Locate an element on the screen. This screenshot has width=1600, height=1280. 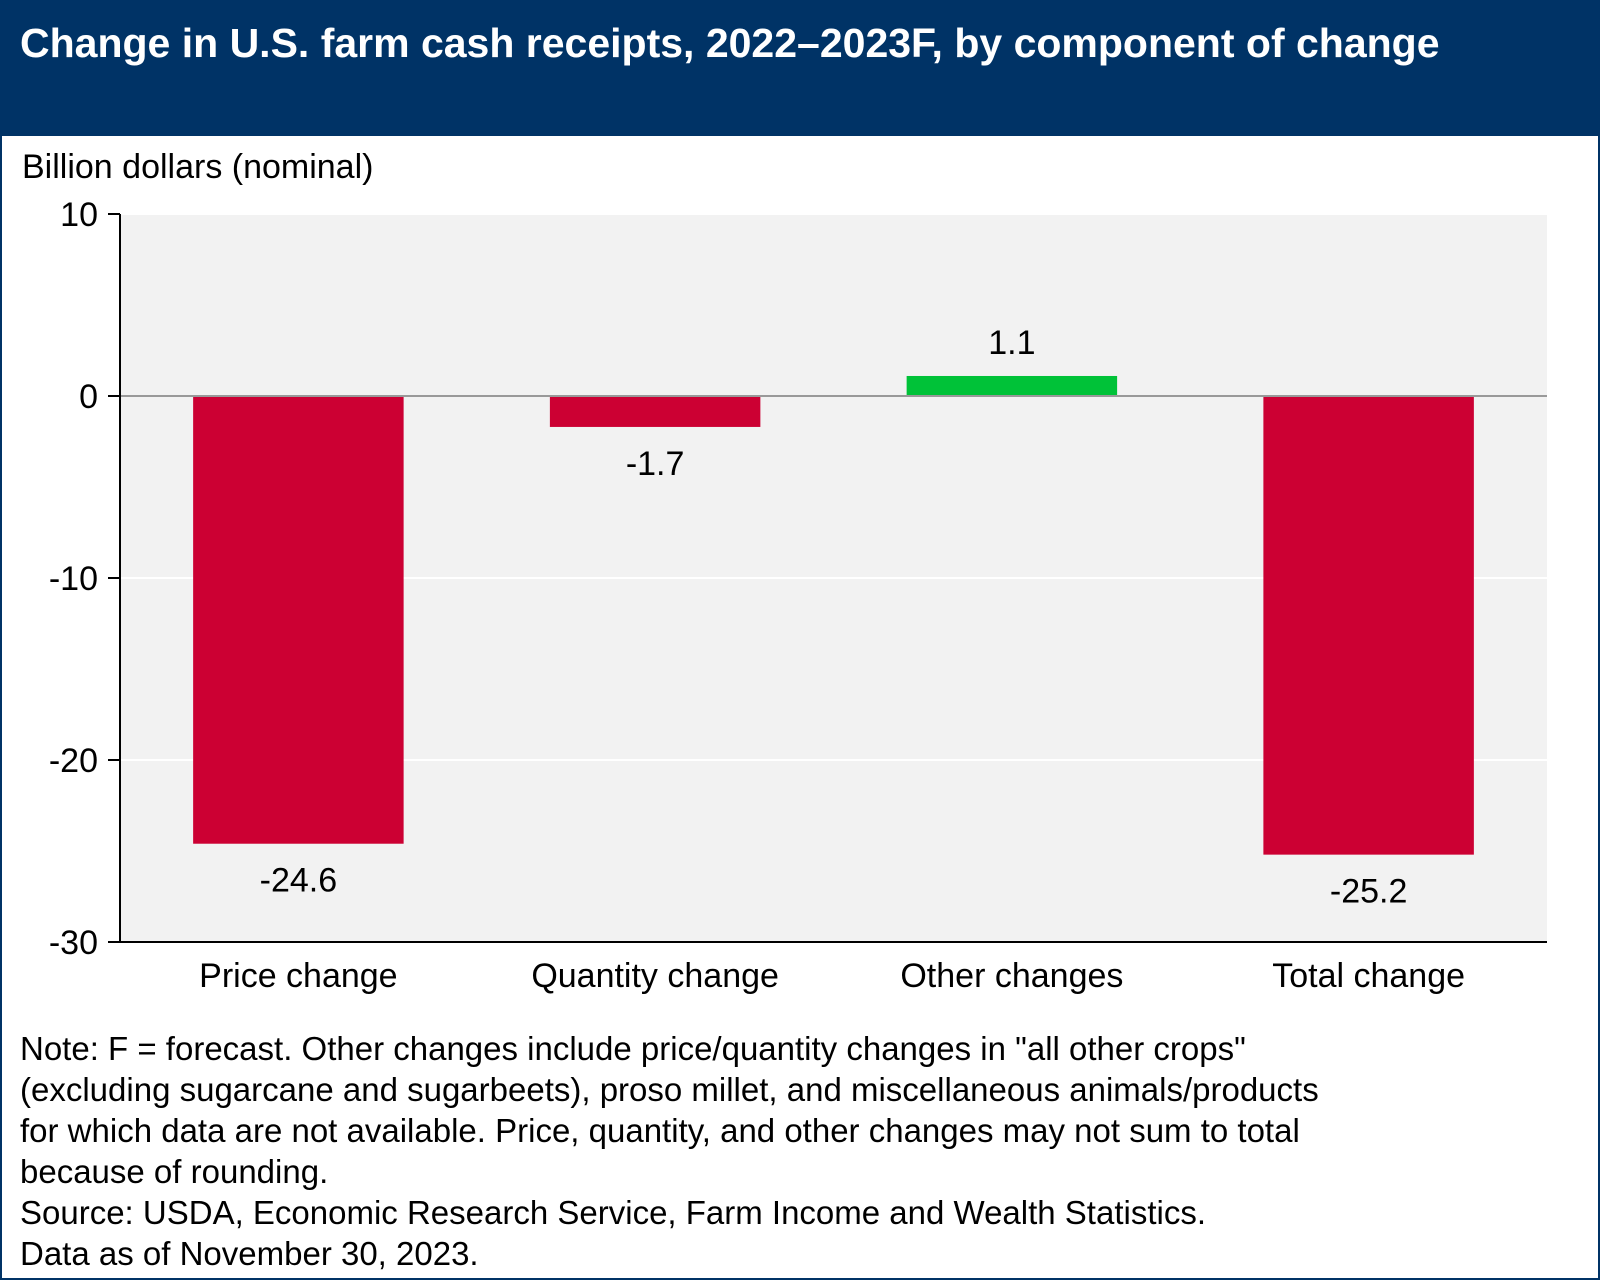
x-tick-label: Price change is located at coordinates (298, 976).